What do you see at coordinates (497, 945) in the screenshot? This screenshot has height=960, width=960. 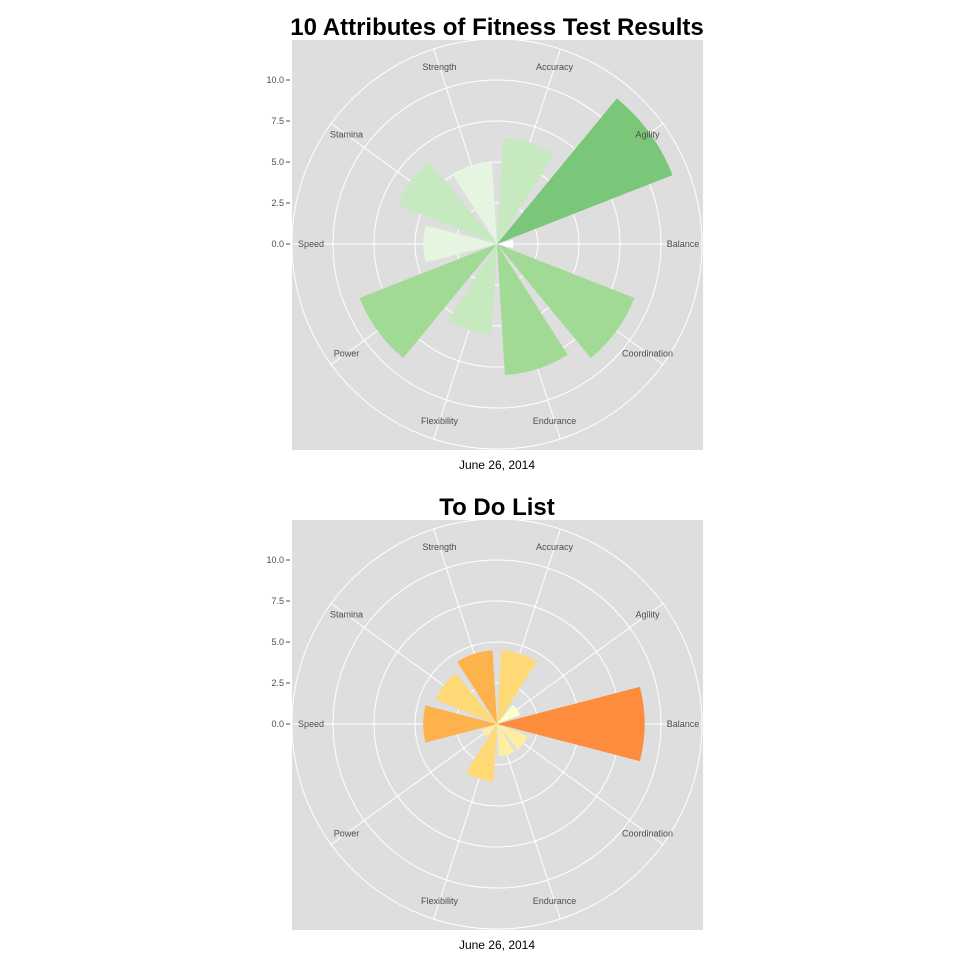 I see `chart-2-caption: June 26, 2014` at bounding box center [497, 945].